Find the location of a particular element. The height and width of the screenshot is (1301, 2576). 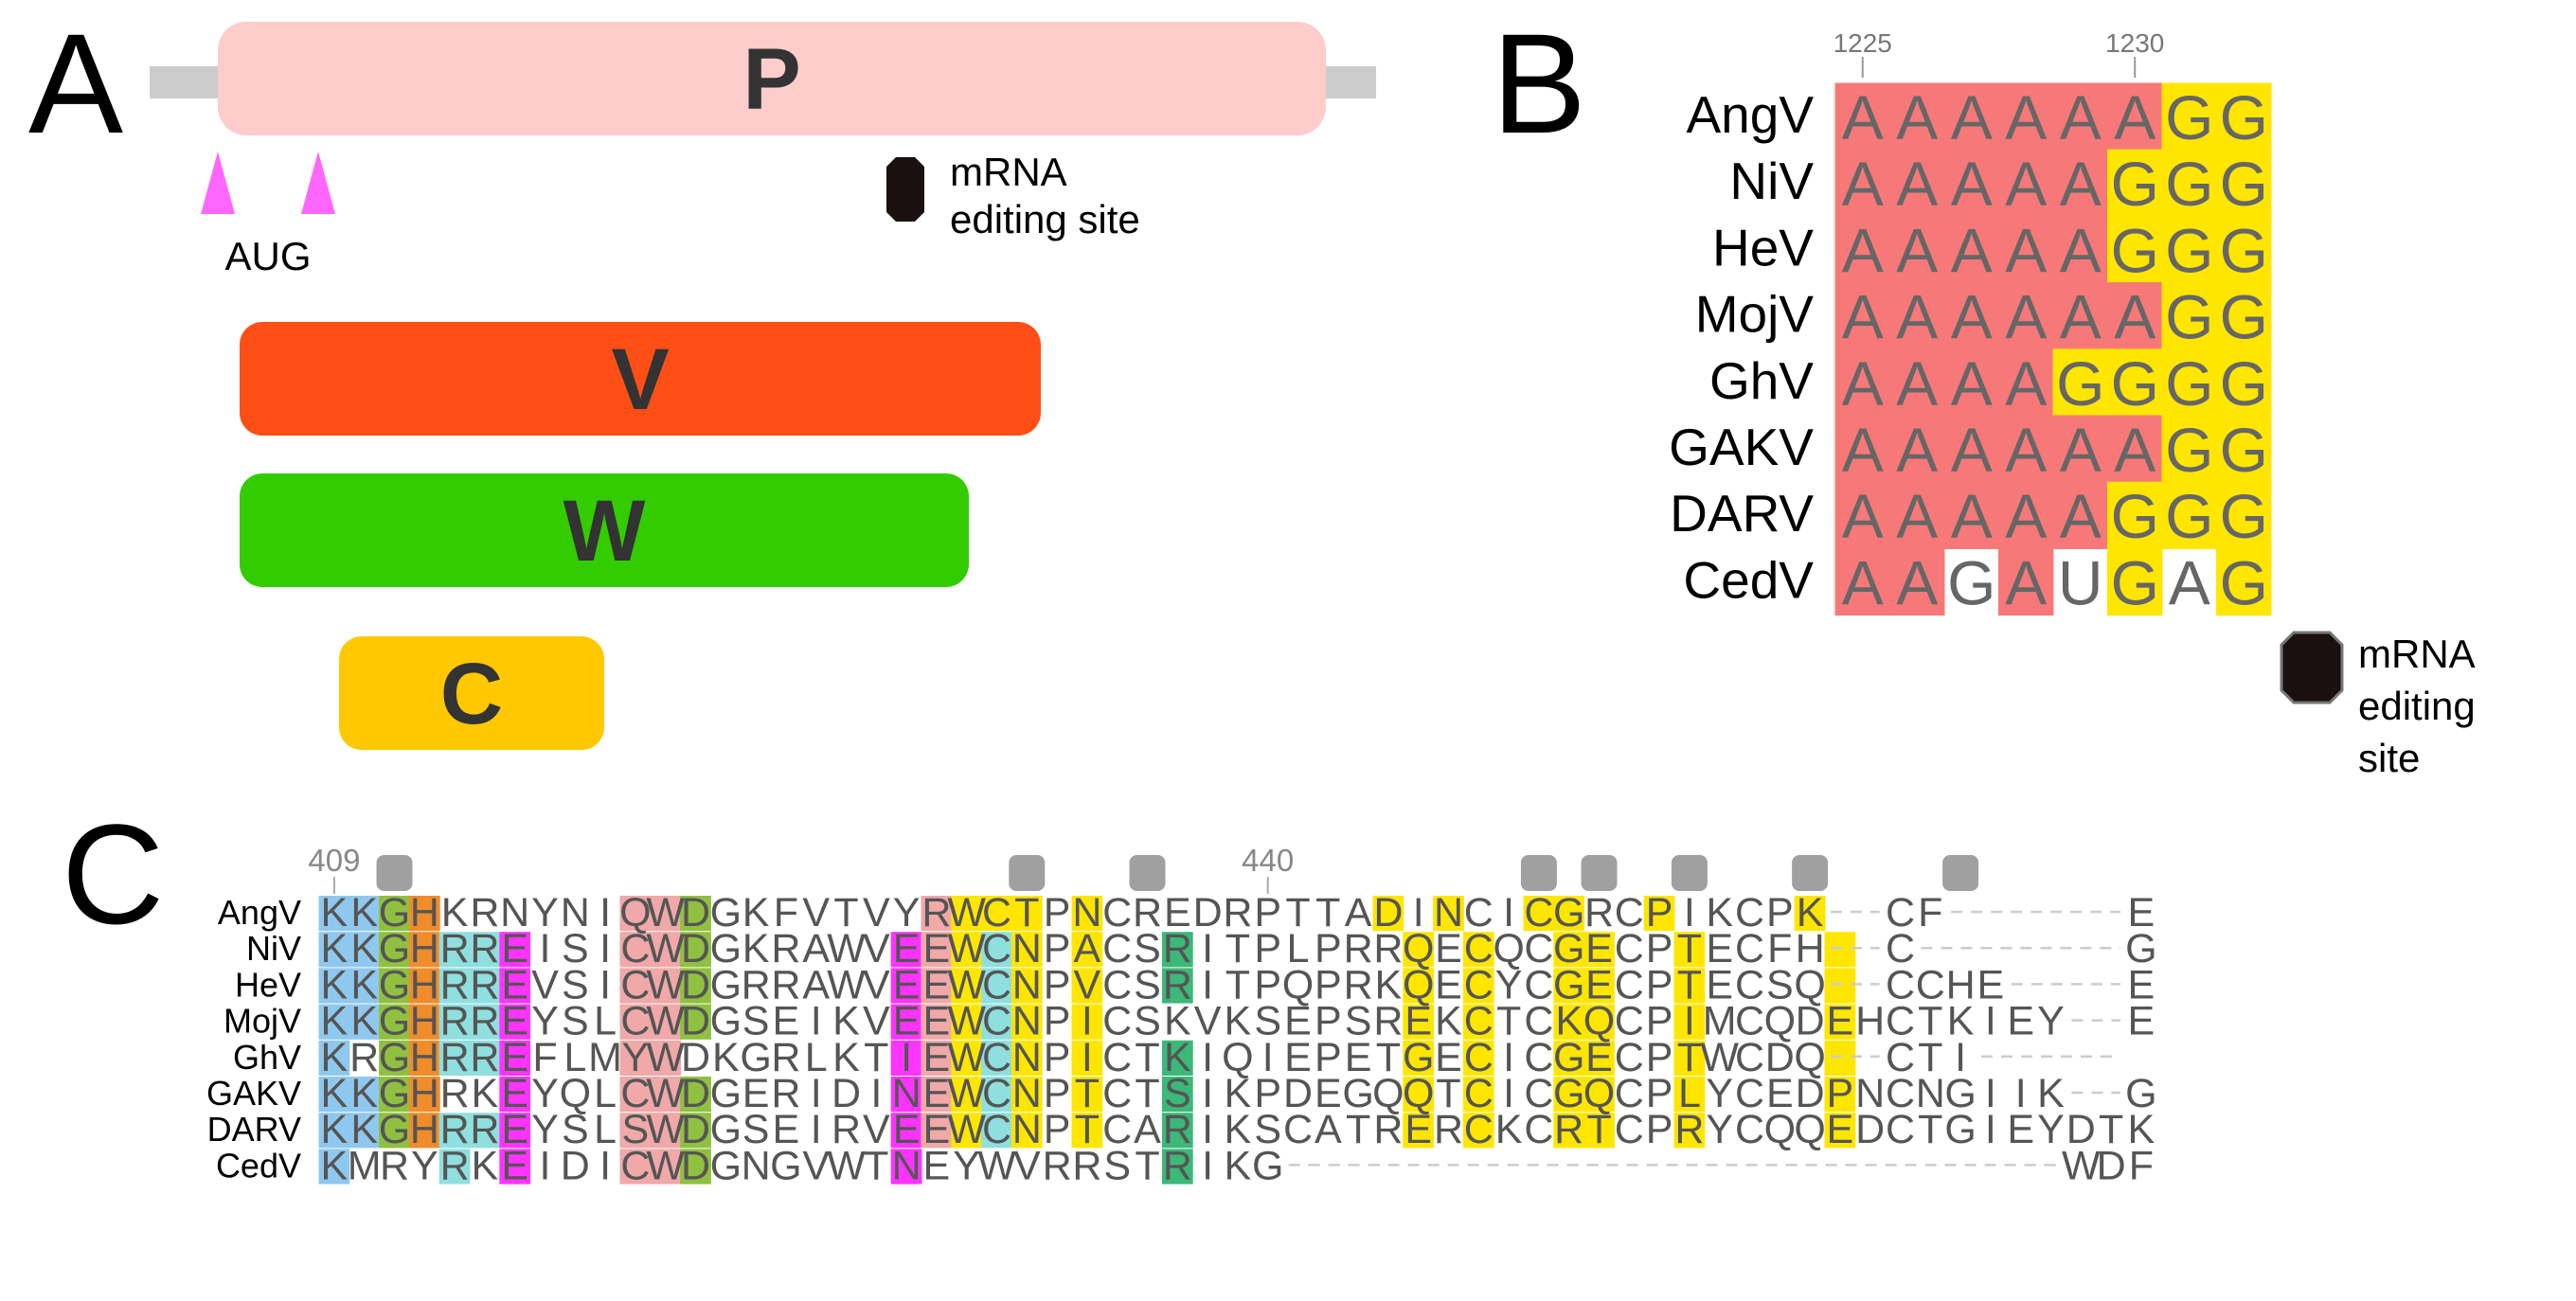

b-row-name: CedV is located at coordinates (1748, 579).